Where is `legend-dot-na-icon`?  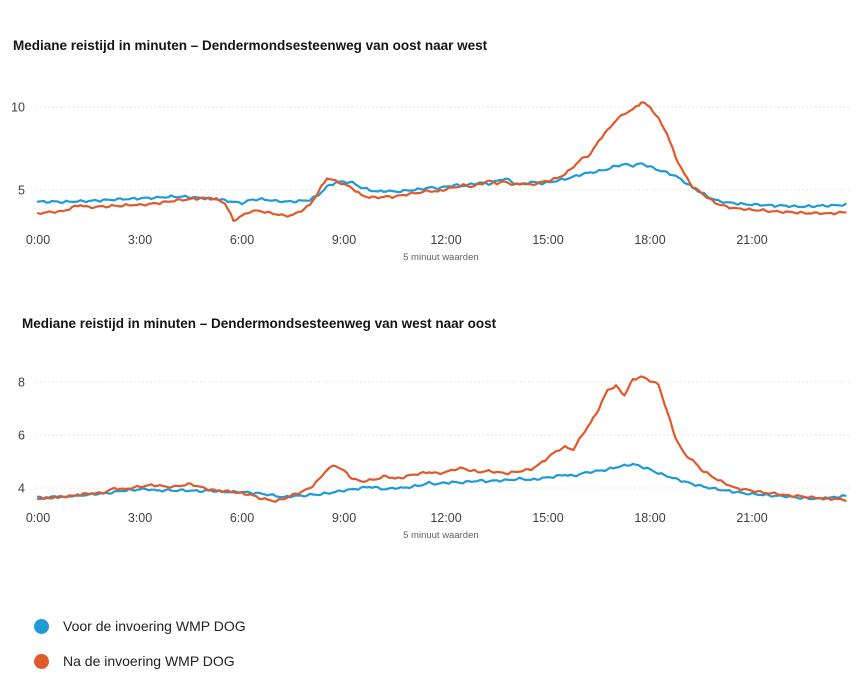
legend-dot-na-icon is located at coordinates (41, 661).